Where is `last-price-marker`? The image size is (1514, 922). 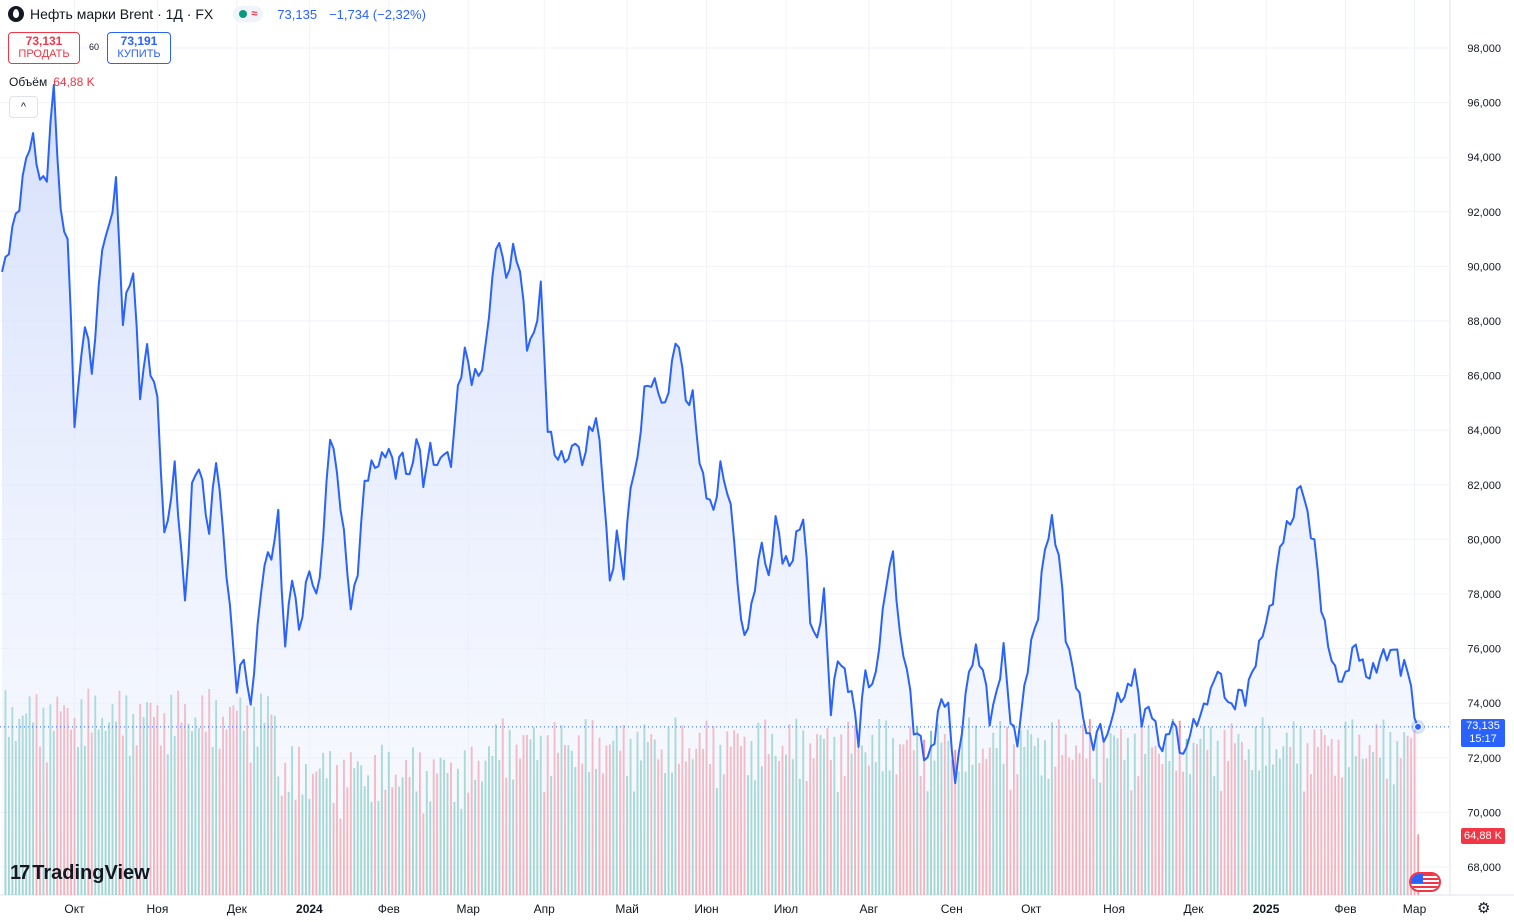 last-price-marker is located at coordinates (725, 726).